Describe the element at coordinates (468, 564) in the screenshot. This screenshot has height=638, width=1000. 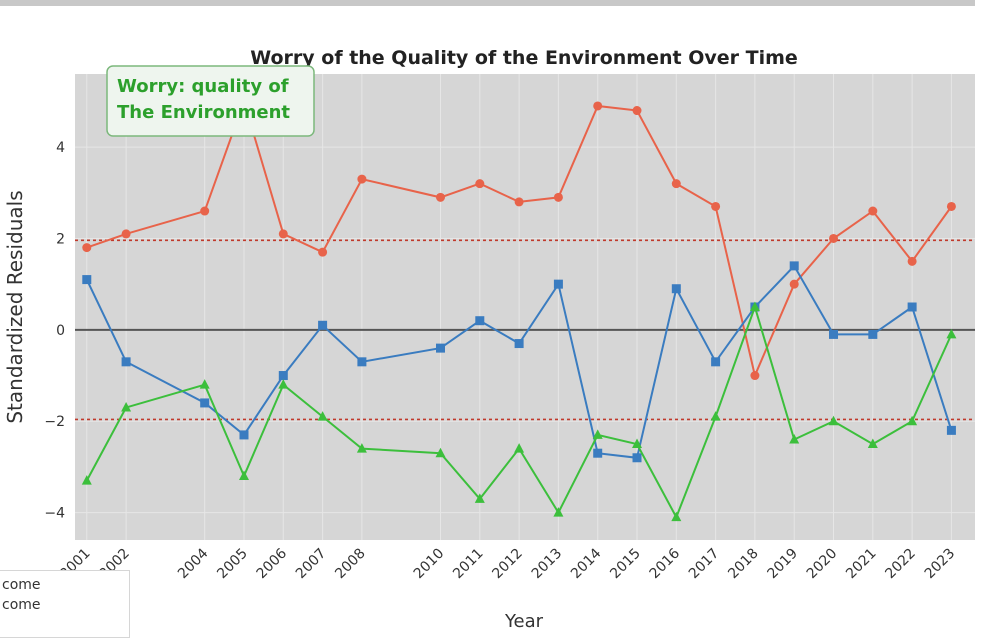
I see `x-tick-label: 2011` at that location.